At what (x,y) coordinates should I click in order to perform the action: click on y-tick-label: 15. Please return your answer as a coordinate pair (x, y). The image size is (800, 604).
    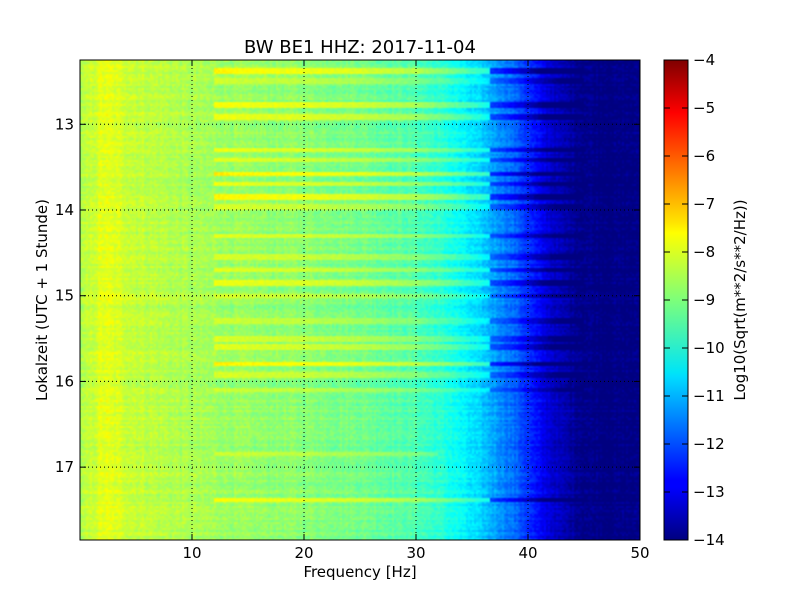
    Looking at the image, I should click on (64, 296).